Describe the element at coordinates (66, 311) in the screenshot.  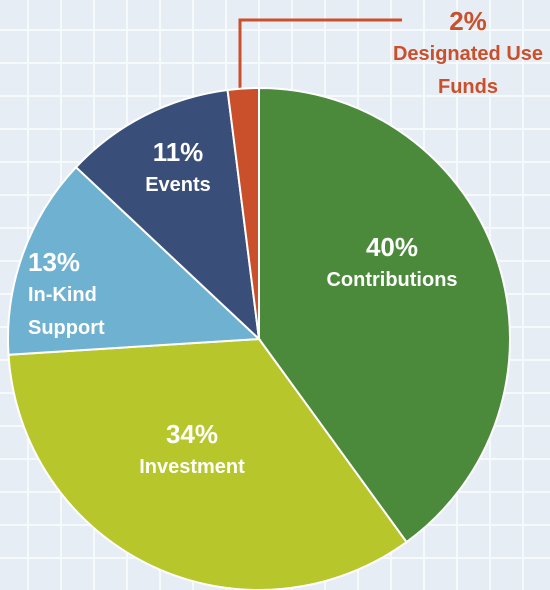
I see `category-label: In-Kind Support` at that location.